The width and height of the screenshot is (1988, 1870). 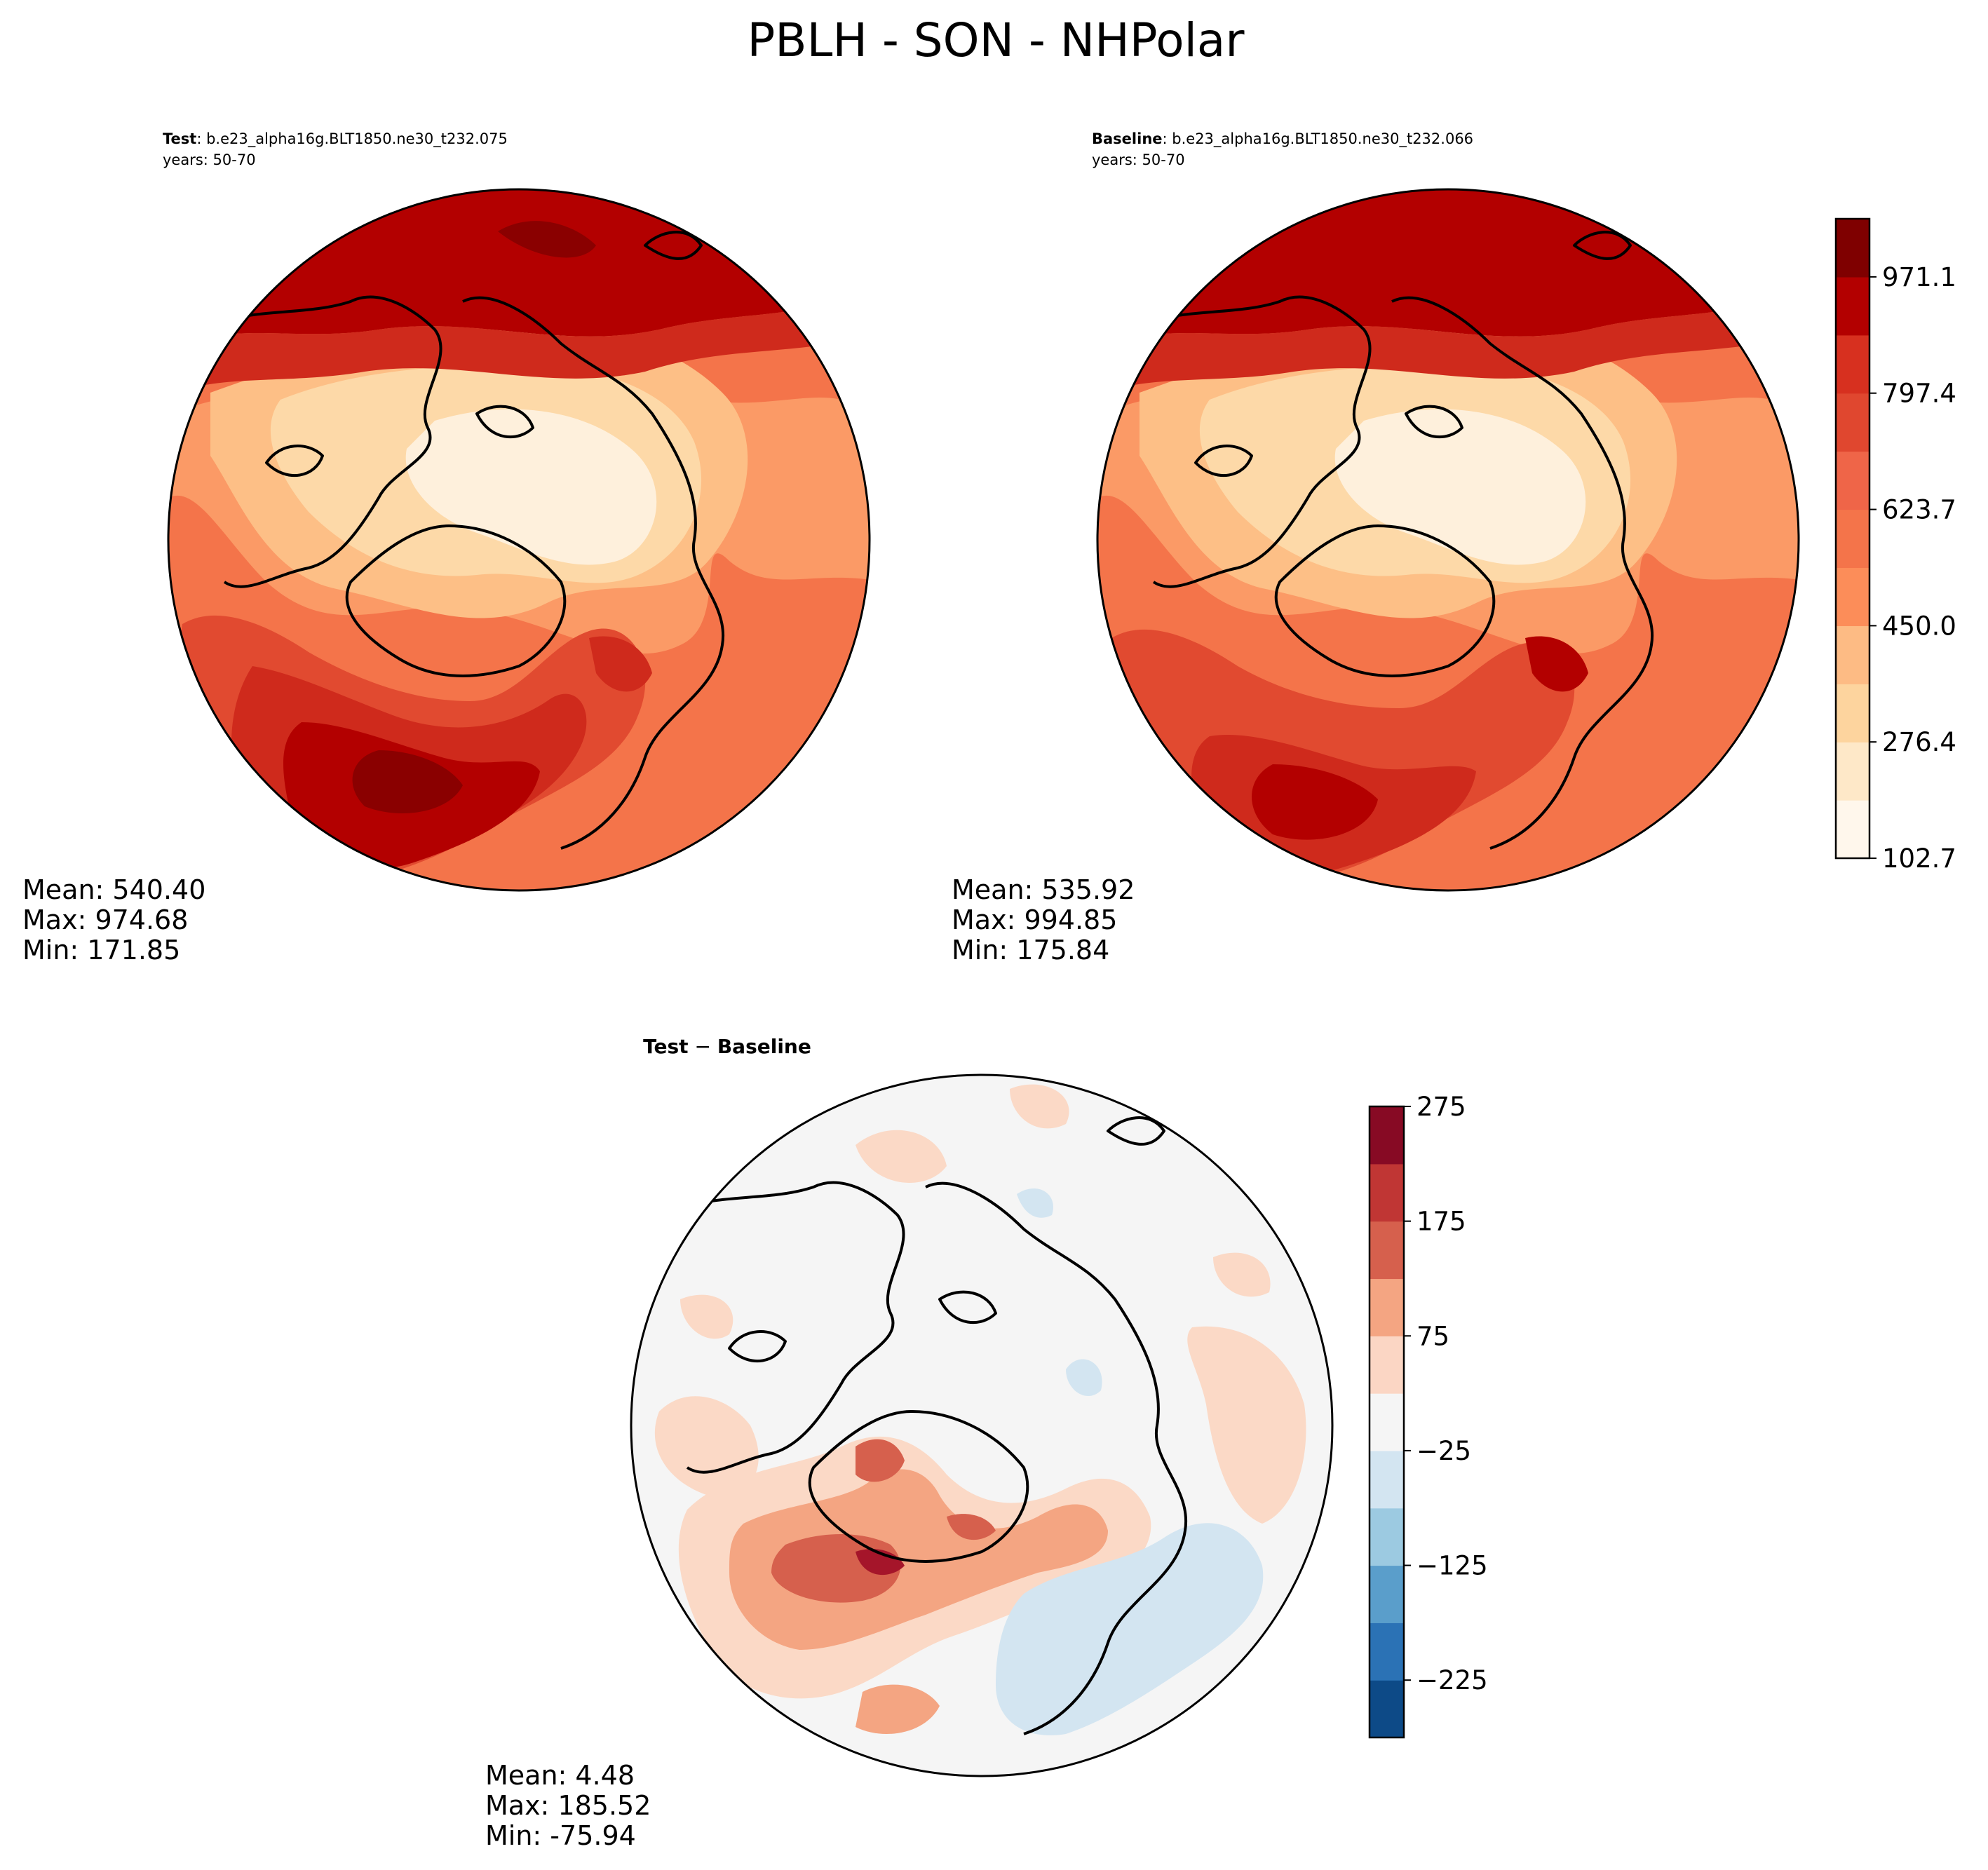 I want to click on colorbar-main-tick-label: 276.4, so click(x=1919, y=742).